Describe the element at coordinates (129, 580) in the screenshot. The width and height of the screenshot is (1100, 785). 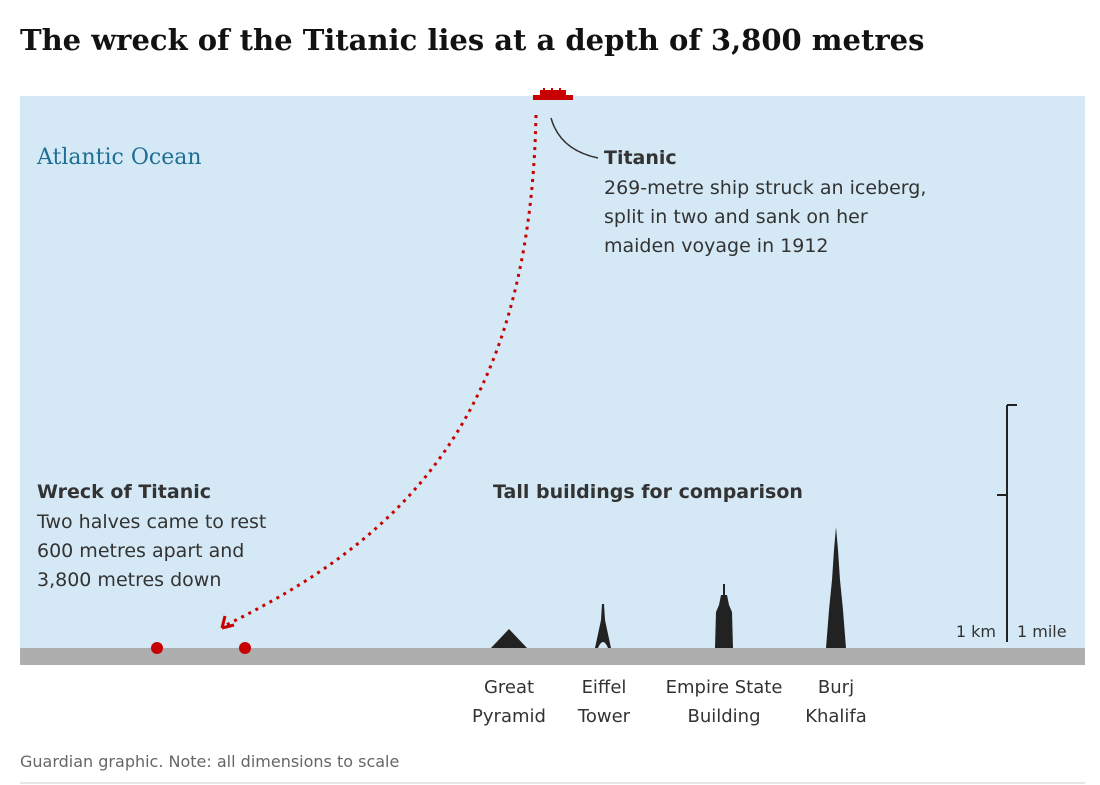
I see `wreck-desc: 3,800 metres down` at that location.